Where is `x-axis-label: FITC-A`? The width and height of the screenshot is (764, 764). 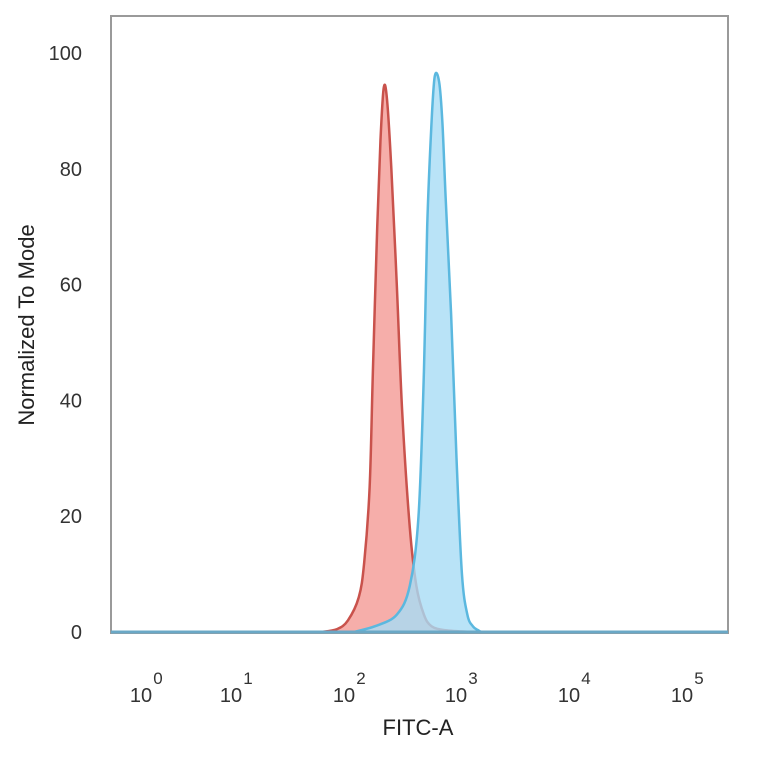
x-axis-label: FITC-A is located at coordinates (418, 727).